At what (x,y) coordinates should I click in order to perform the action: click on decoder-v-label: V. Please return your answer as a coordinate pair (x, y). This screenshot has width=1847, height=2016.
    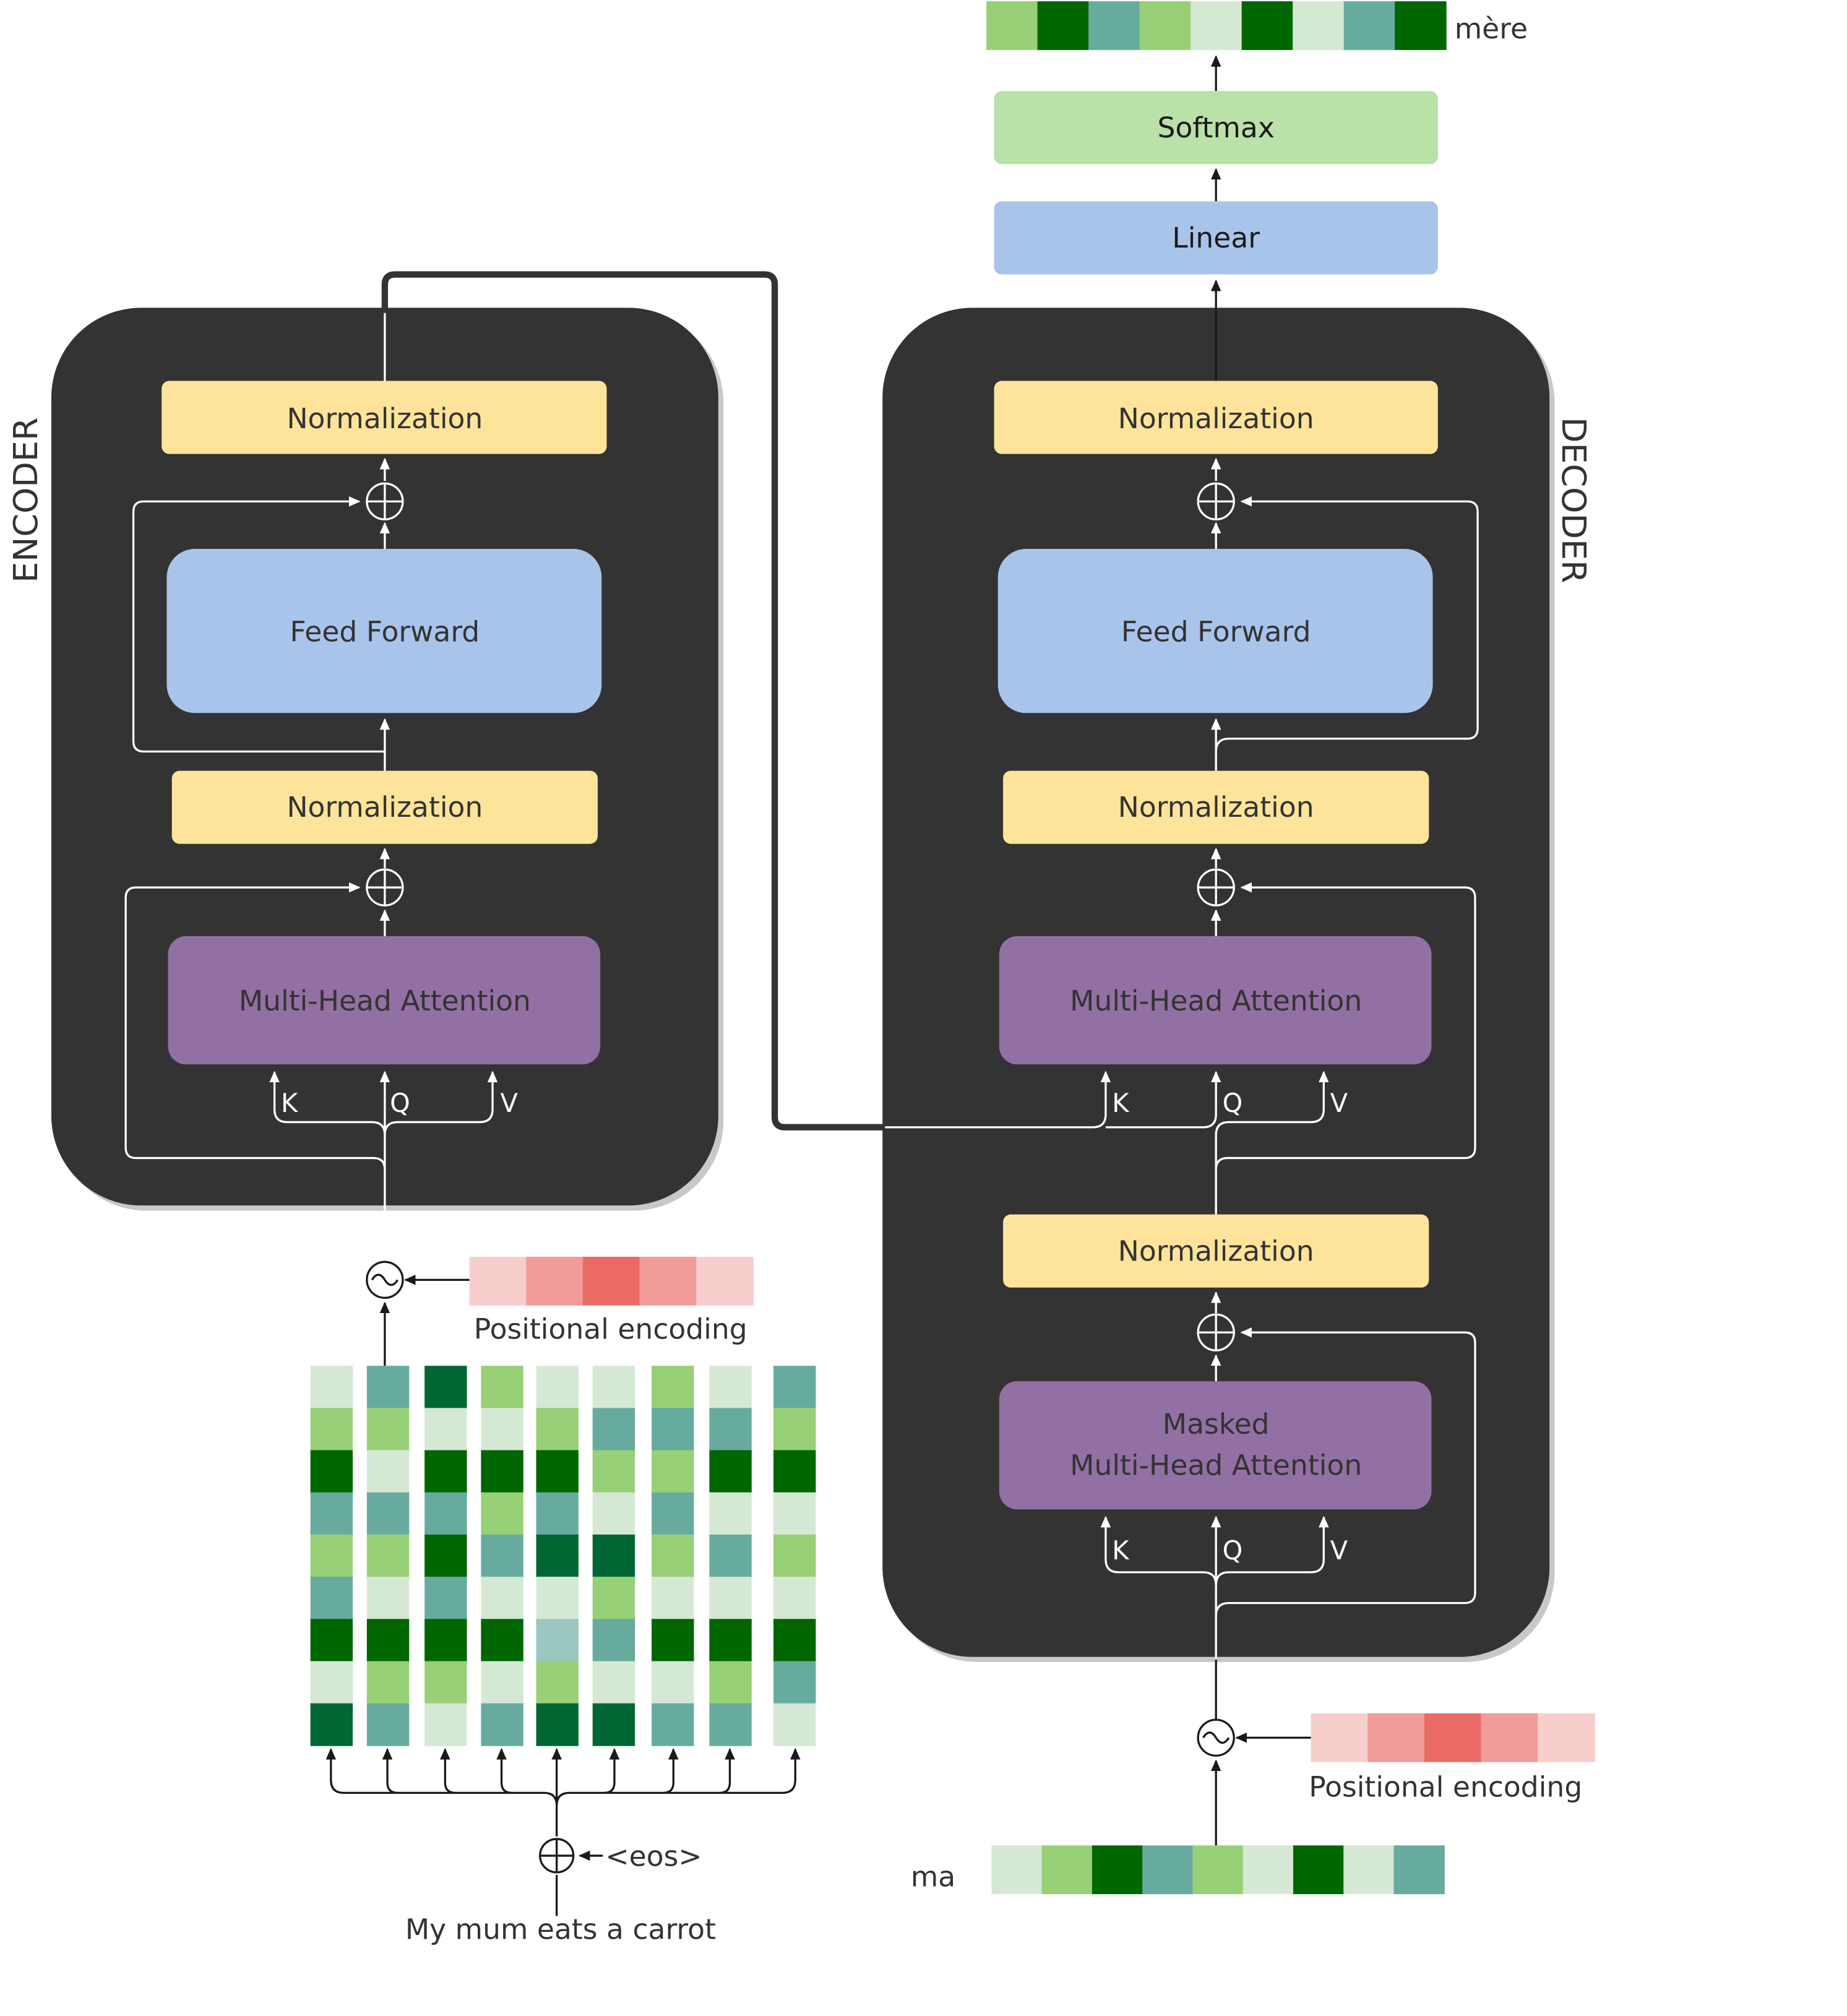
    Looking at the image, I should click on (1339, 1103).